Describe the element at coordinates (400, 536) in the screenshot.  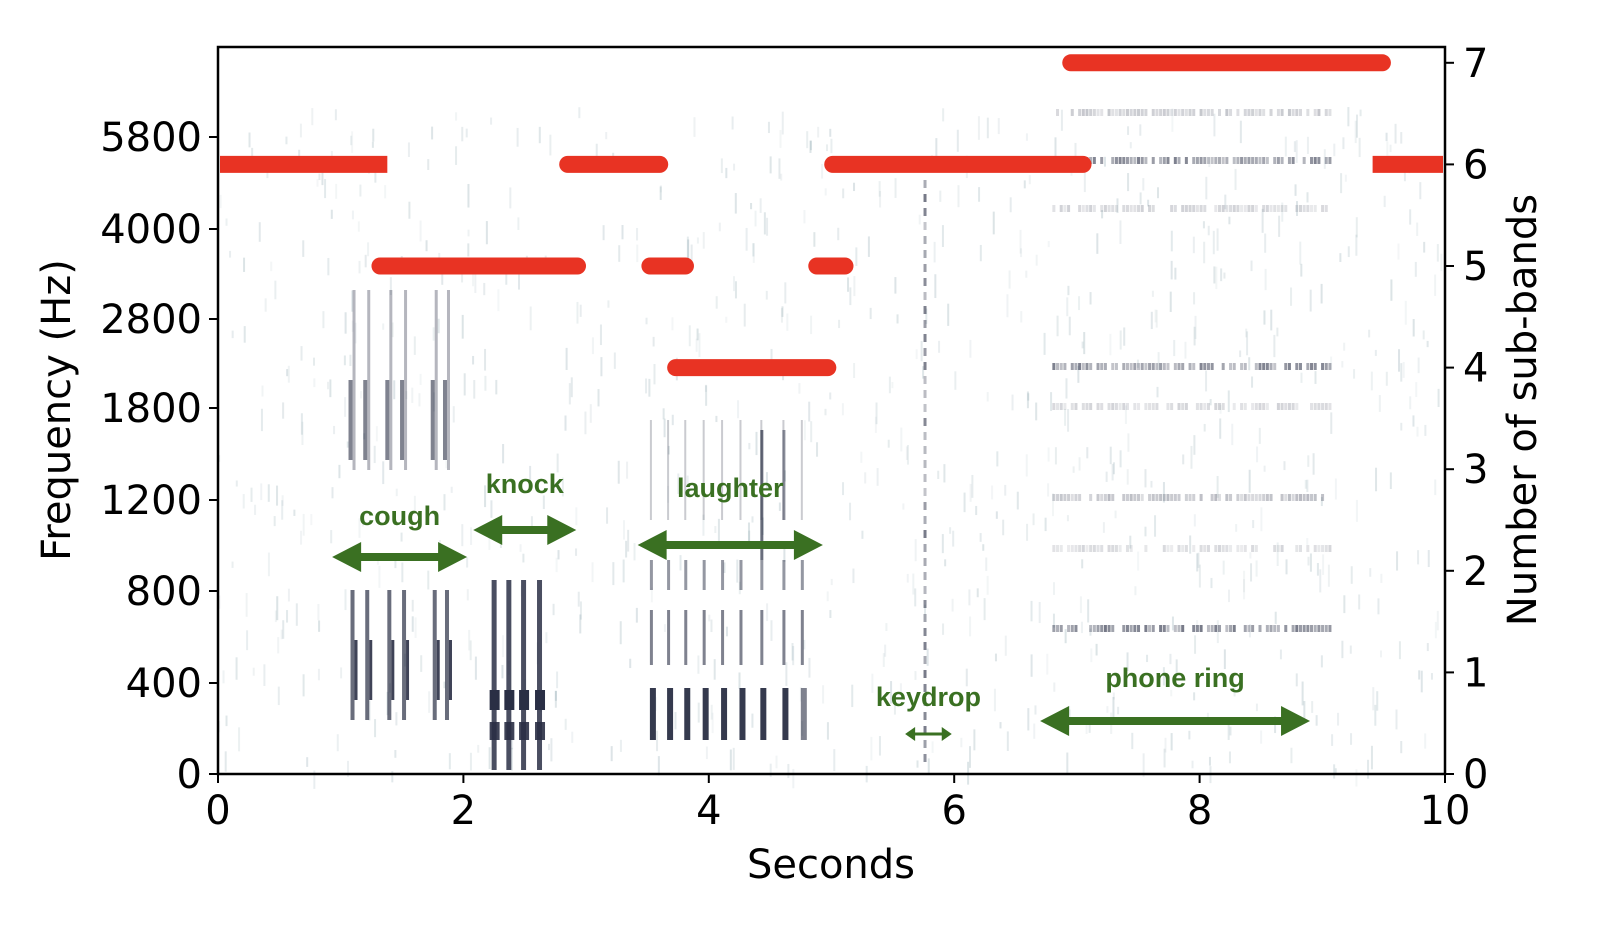
I see `annotation-cough: cough` at that location.